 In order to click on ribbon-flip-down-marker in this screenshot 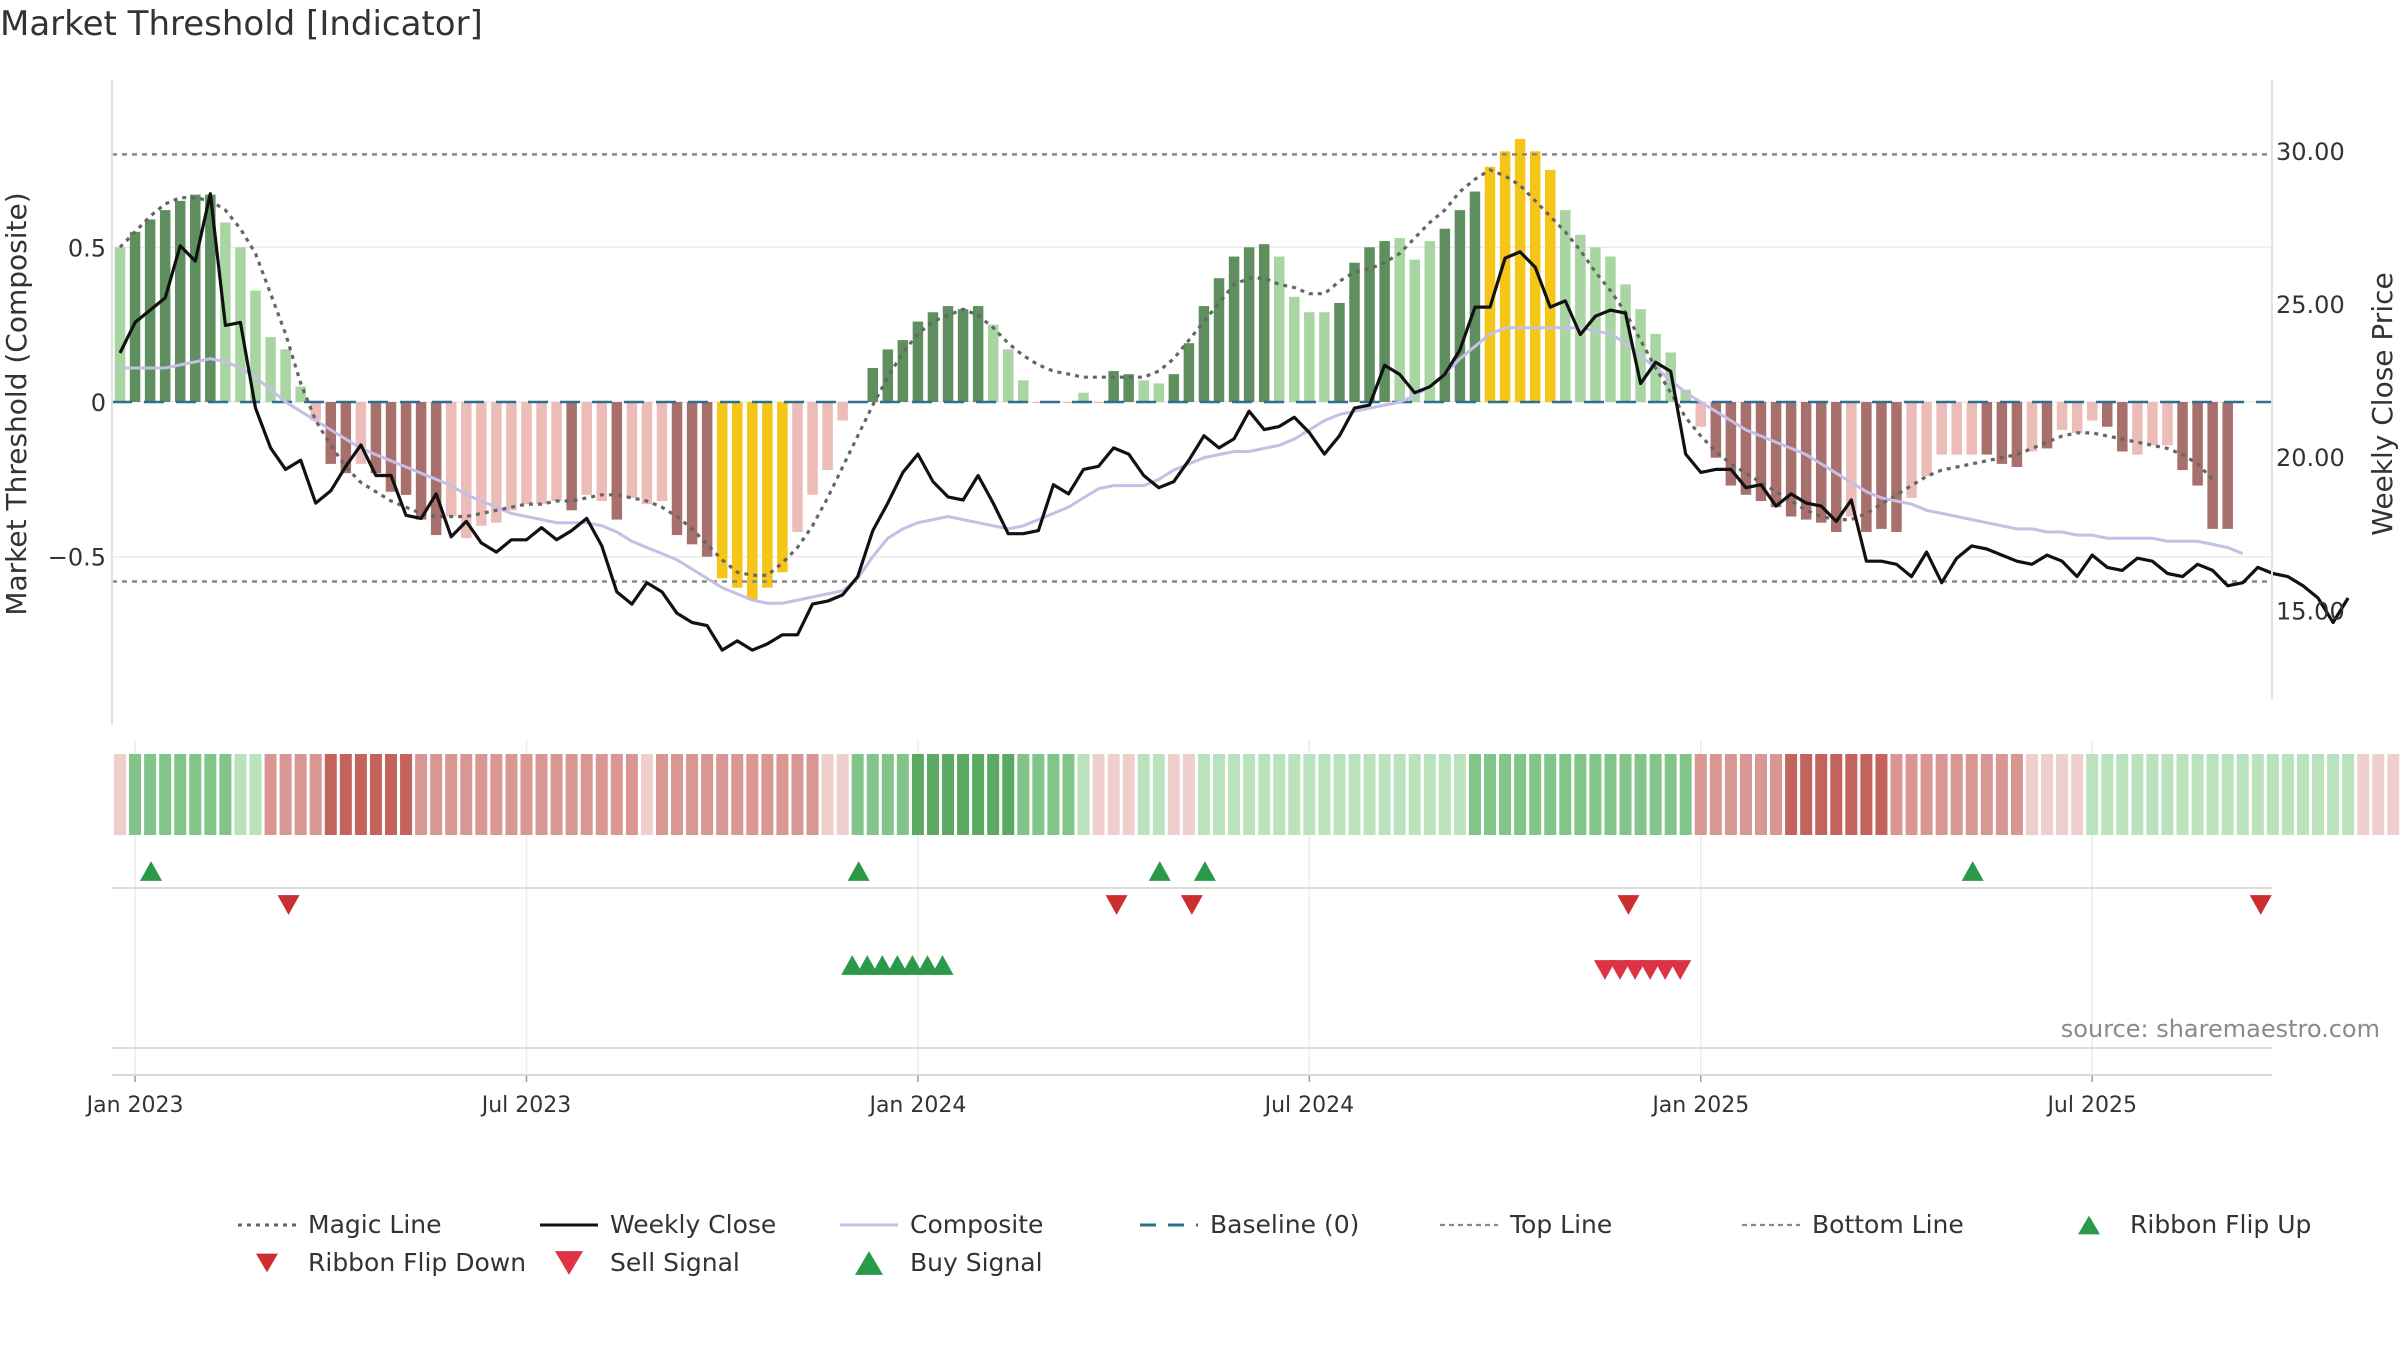, I will do `click(1116, 905)`.